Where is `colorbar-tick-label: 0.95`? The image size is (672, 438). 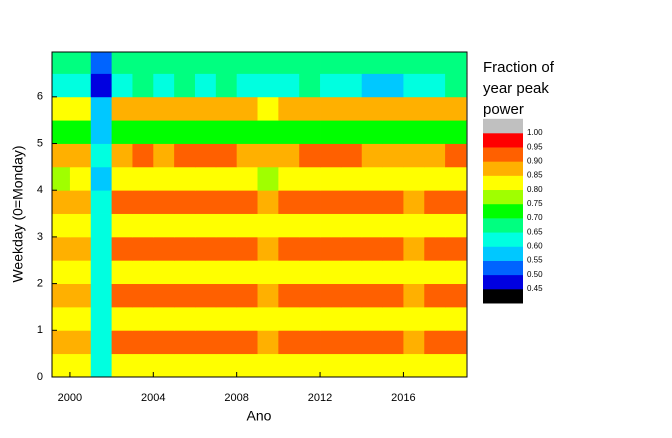
colorbar-tick-label: 0.95 is located at coordinates (535, 146).